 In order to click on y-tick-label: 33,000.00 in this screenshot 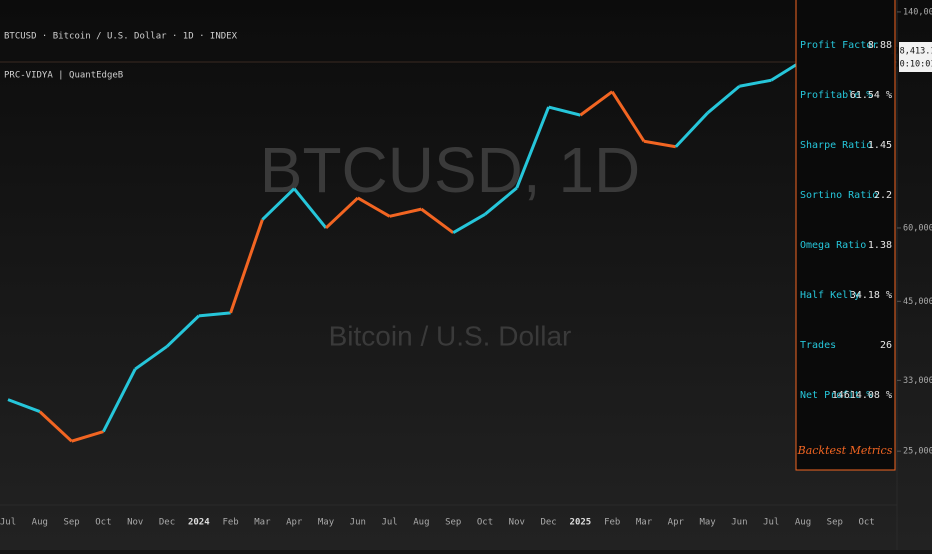, I will do `click(917, 381)`.